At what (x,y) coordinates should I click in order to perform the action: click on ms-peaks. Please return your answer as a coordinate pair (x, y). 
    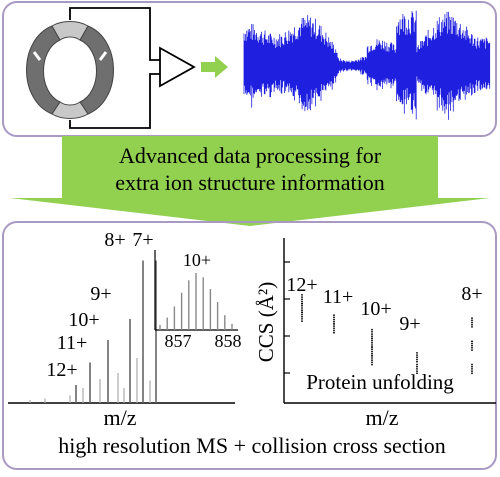
    Looking at the image, I should click on (93, 331).